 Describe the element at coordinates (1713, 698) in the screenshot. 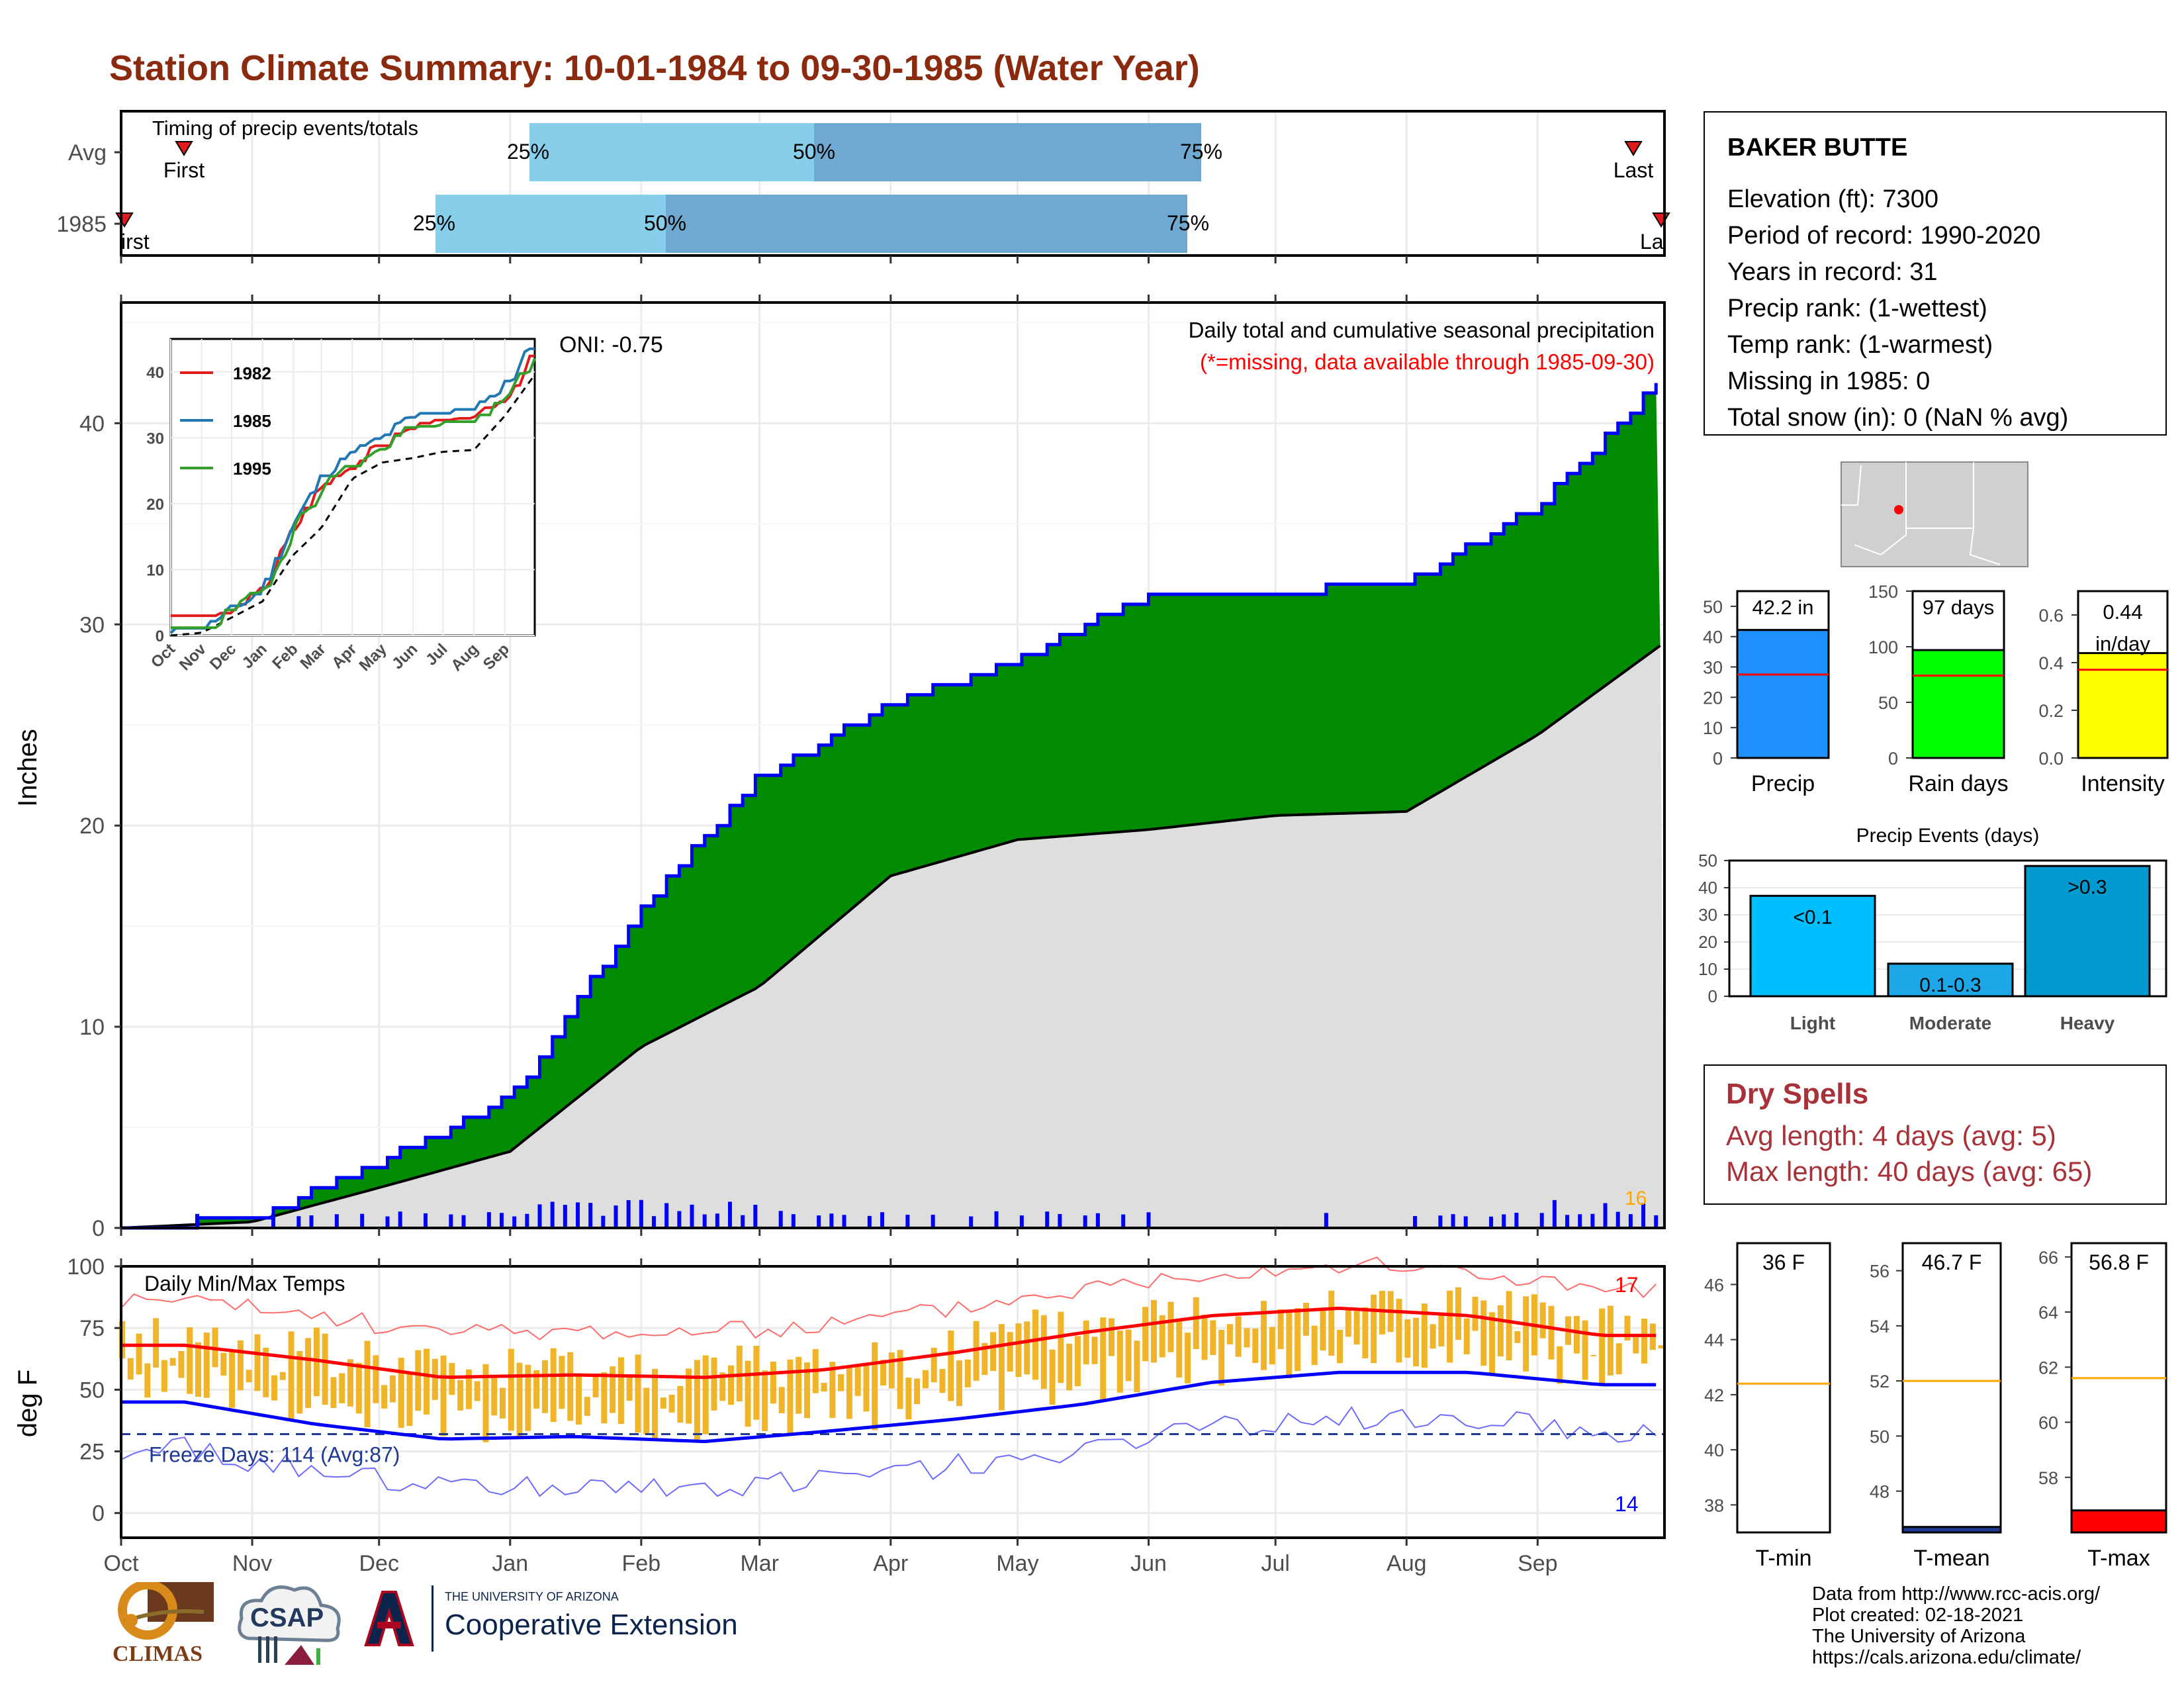

I see `summary-ytick-label: 20` at that location.